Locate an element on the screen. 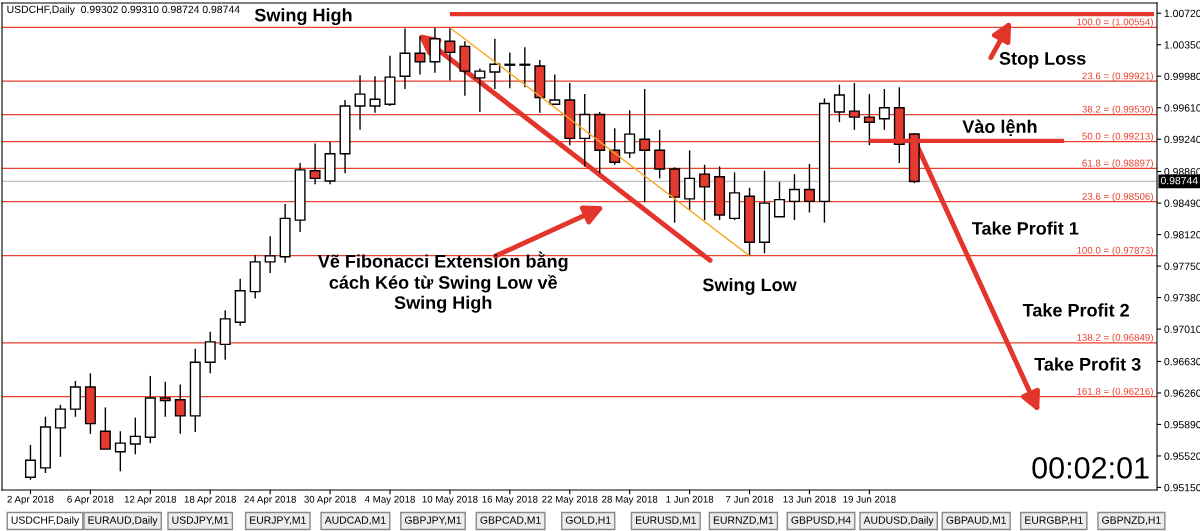 This screenshot has width=1200, height=531. text: EURJPY,M1 is located at coordinates (278, 521).